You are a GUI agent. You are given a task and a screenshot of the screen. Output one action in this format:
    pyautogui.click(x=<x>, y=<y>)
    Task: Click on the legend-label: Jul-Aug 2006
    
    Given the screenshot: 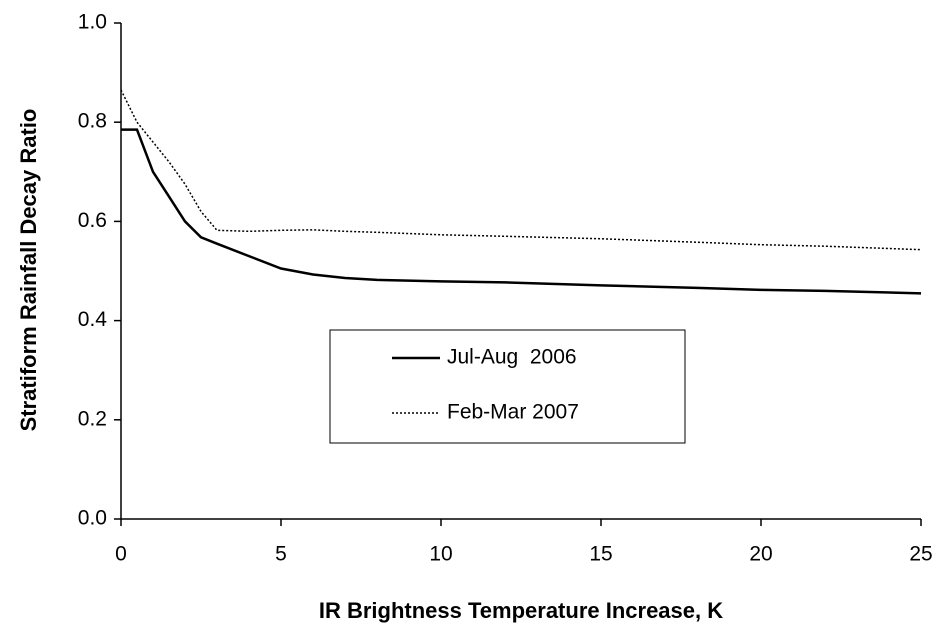 What is the action you would take?
    pyautogui.click(x=512, y=357)
    